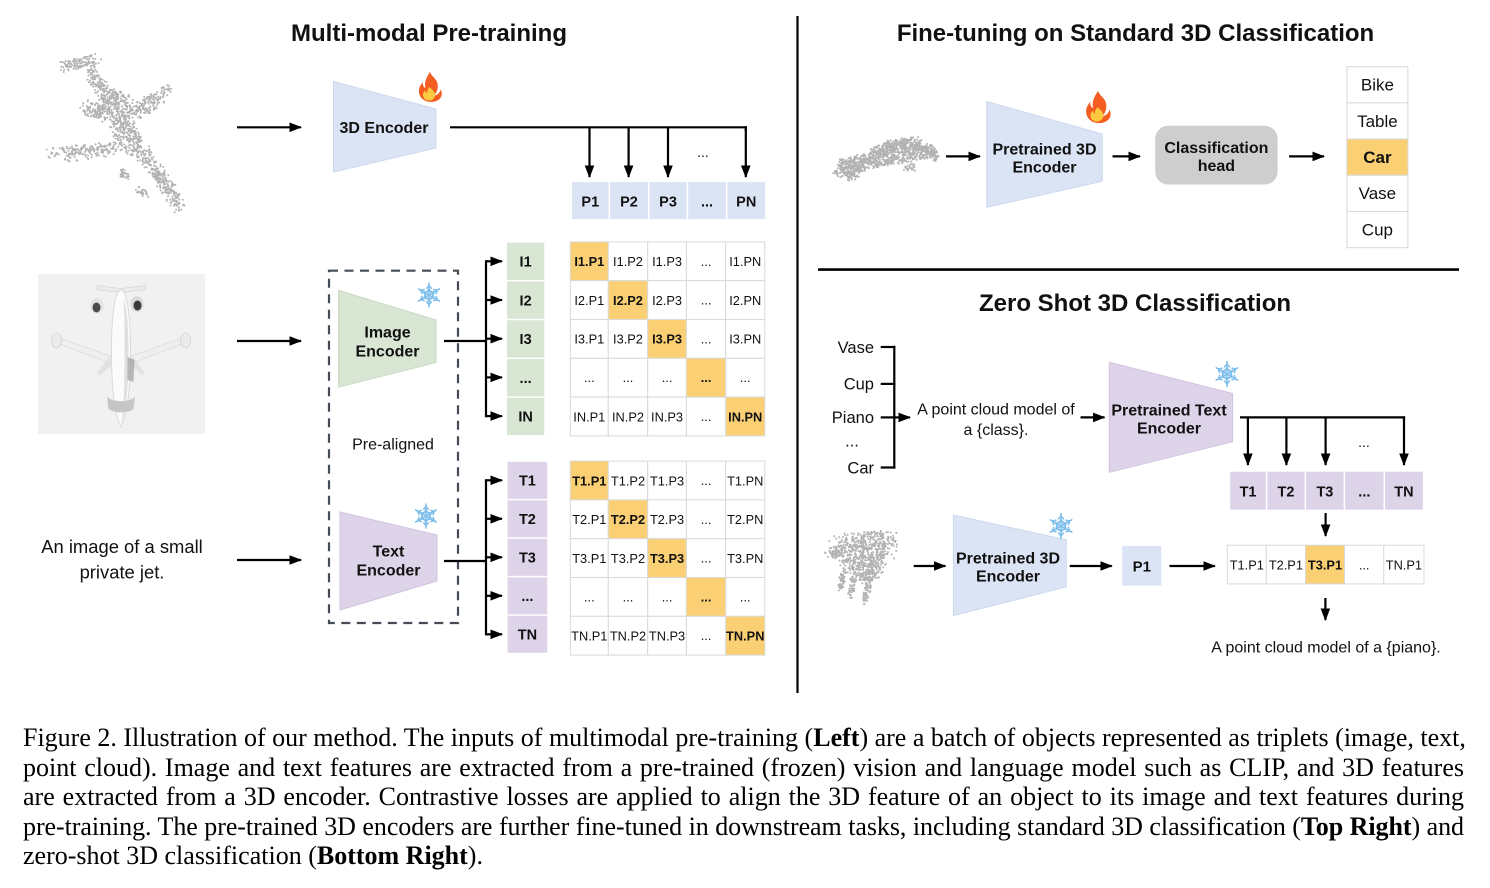 The image size is (1490, 888). Describe the element at coordinates (628, 339) in the screenshot. I see `svg-text: I3.P2` at that location.